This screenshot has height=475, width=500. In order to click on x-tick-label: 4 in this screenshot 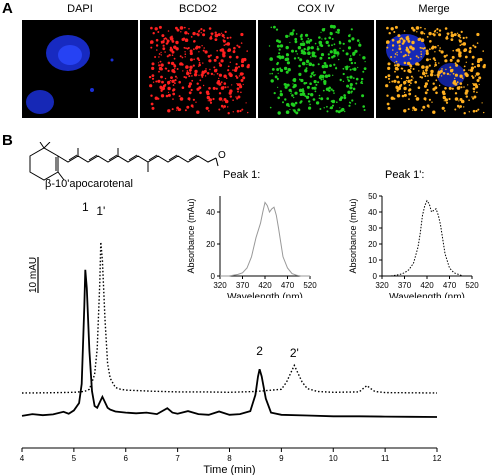, I will do `click(22, 458)`.